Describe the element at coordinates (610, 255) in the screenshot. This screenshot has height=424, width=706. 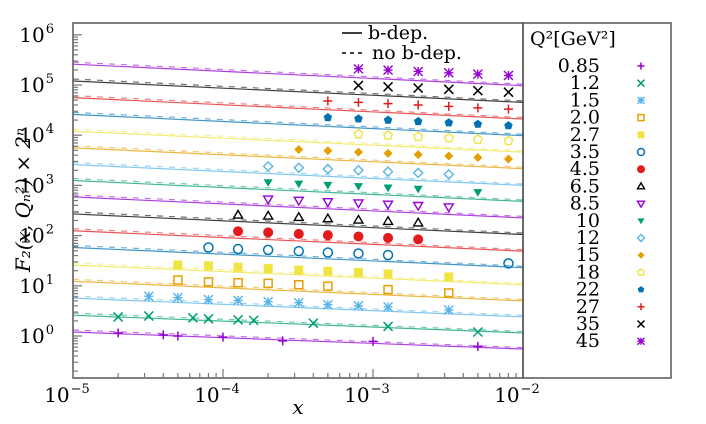
I see `legend-entry: 15` at that location.